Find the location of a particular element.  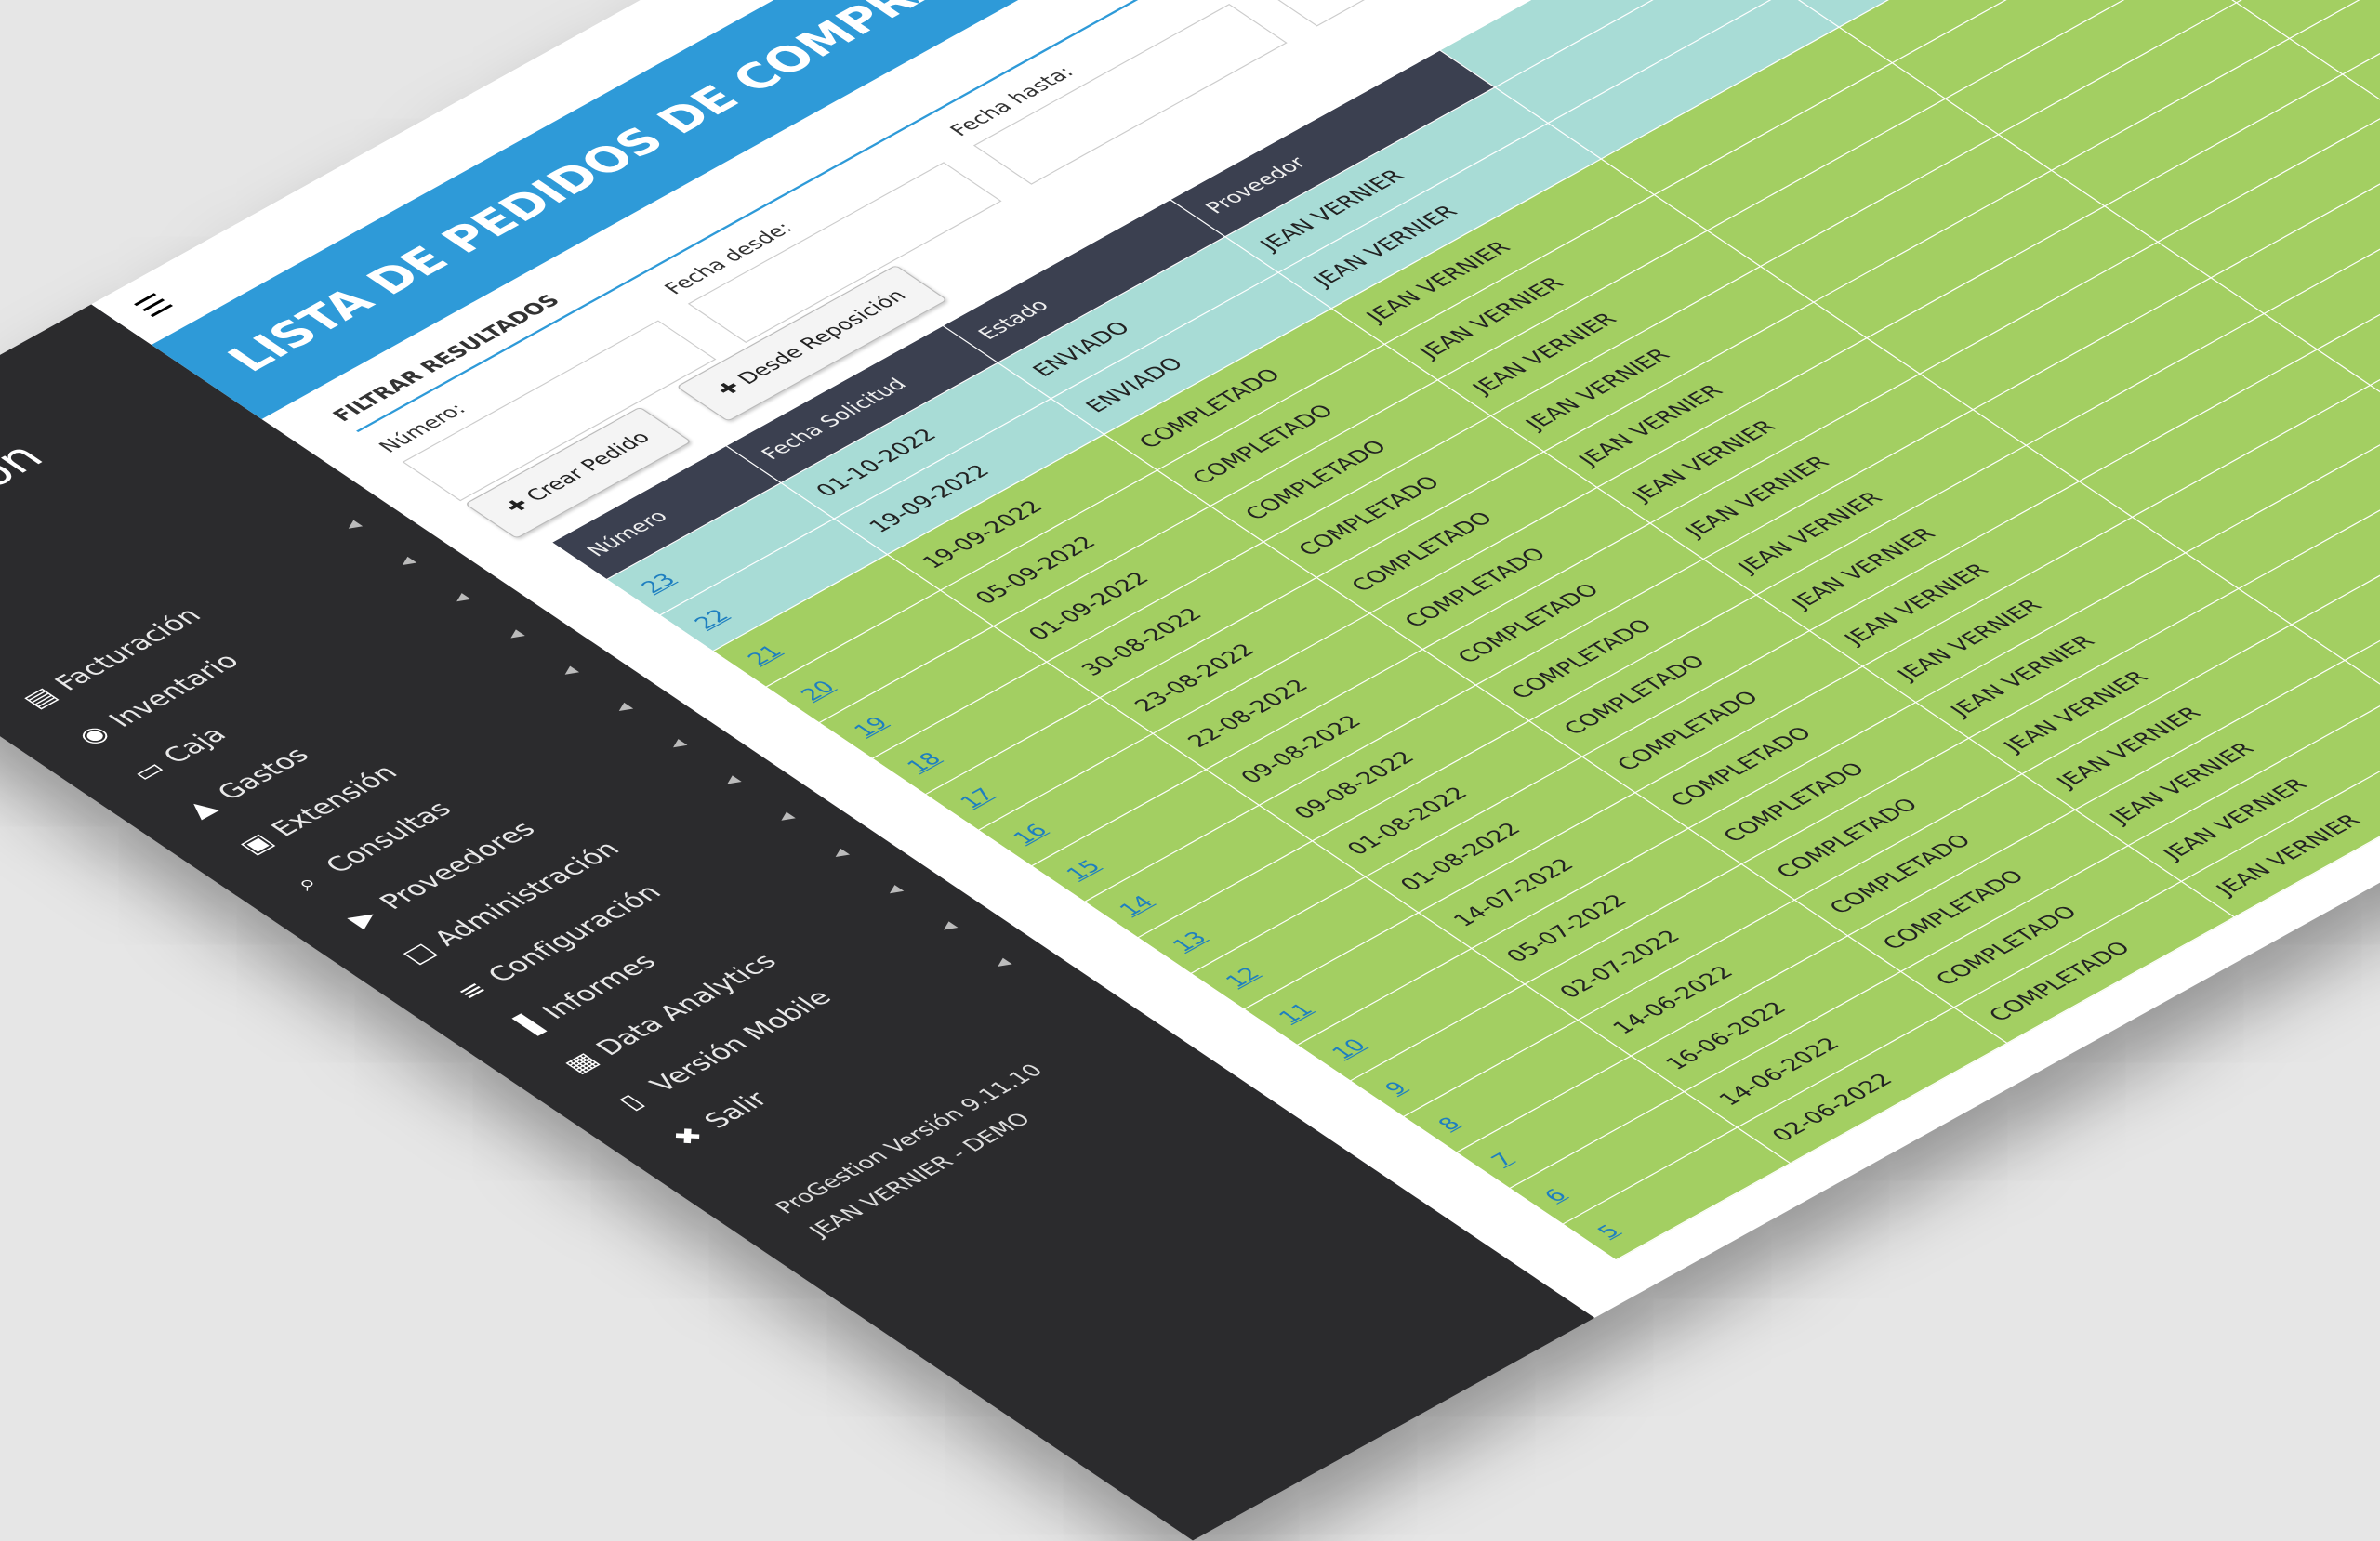

brand: ProGestion is located at coordinates (28, 514).